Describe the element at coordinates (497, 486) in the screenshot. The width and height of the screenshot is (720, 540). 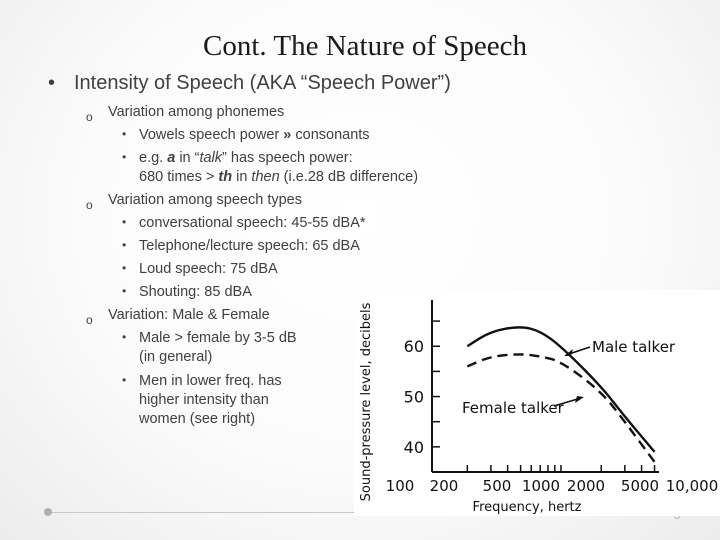
I see `x-tick-label: 500` at that location.